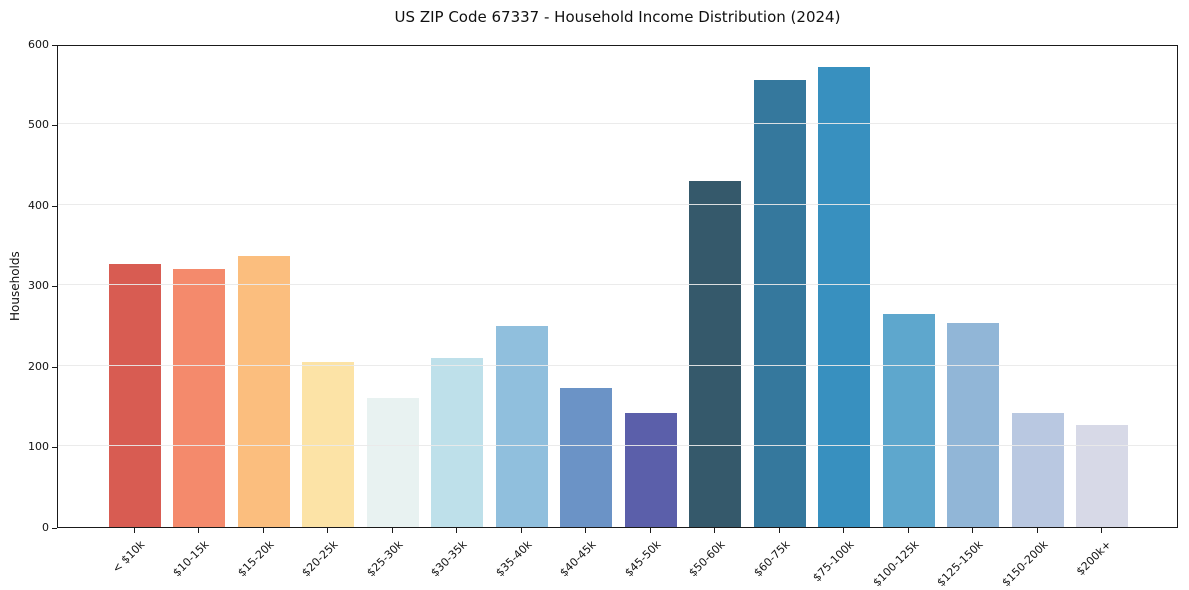 Image resolution: width=1189 pixels, height=590 pixels. What do you see at coordinates (319, 559) in the screenshot?
I see `x-tick-label-$20-25k: $20-25k` at bounding box center [319, 559].